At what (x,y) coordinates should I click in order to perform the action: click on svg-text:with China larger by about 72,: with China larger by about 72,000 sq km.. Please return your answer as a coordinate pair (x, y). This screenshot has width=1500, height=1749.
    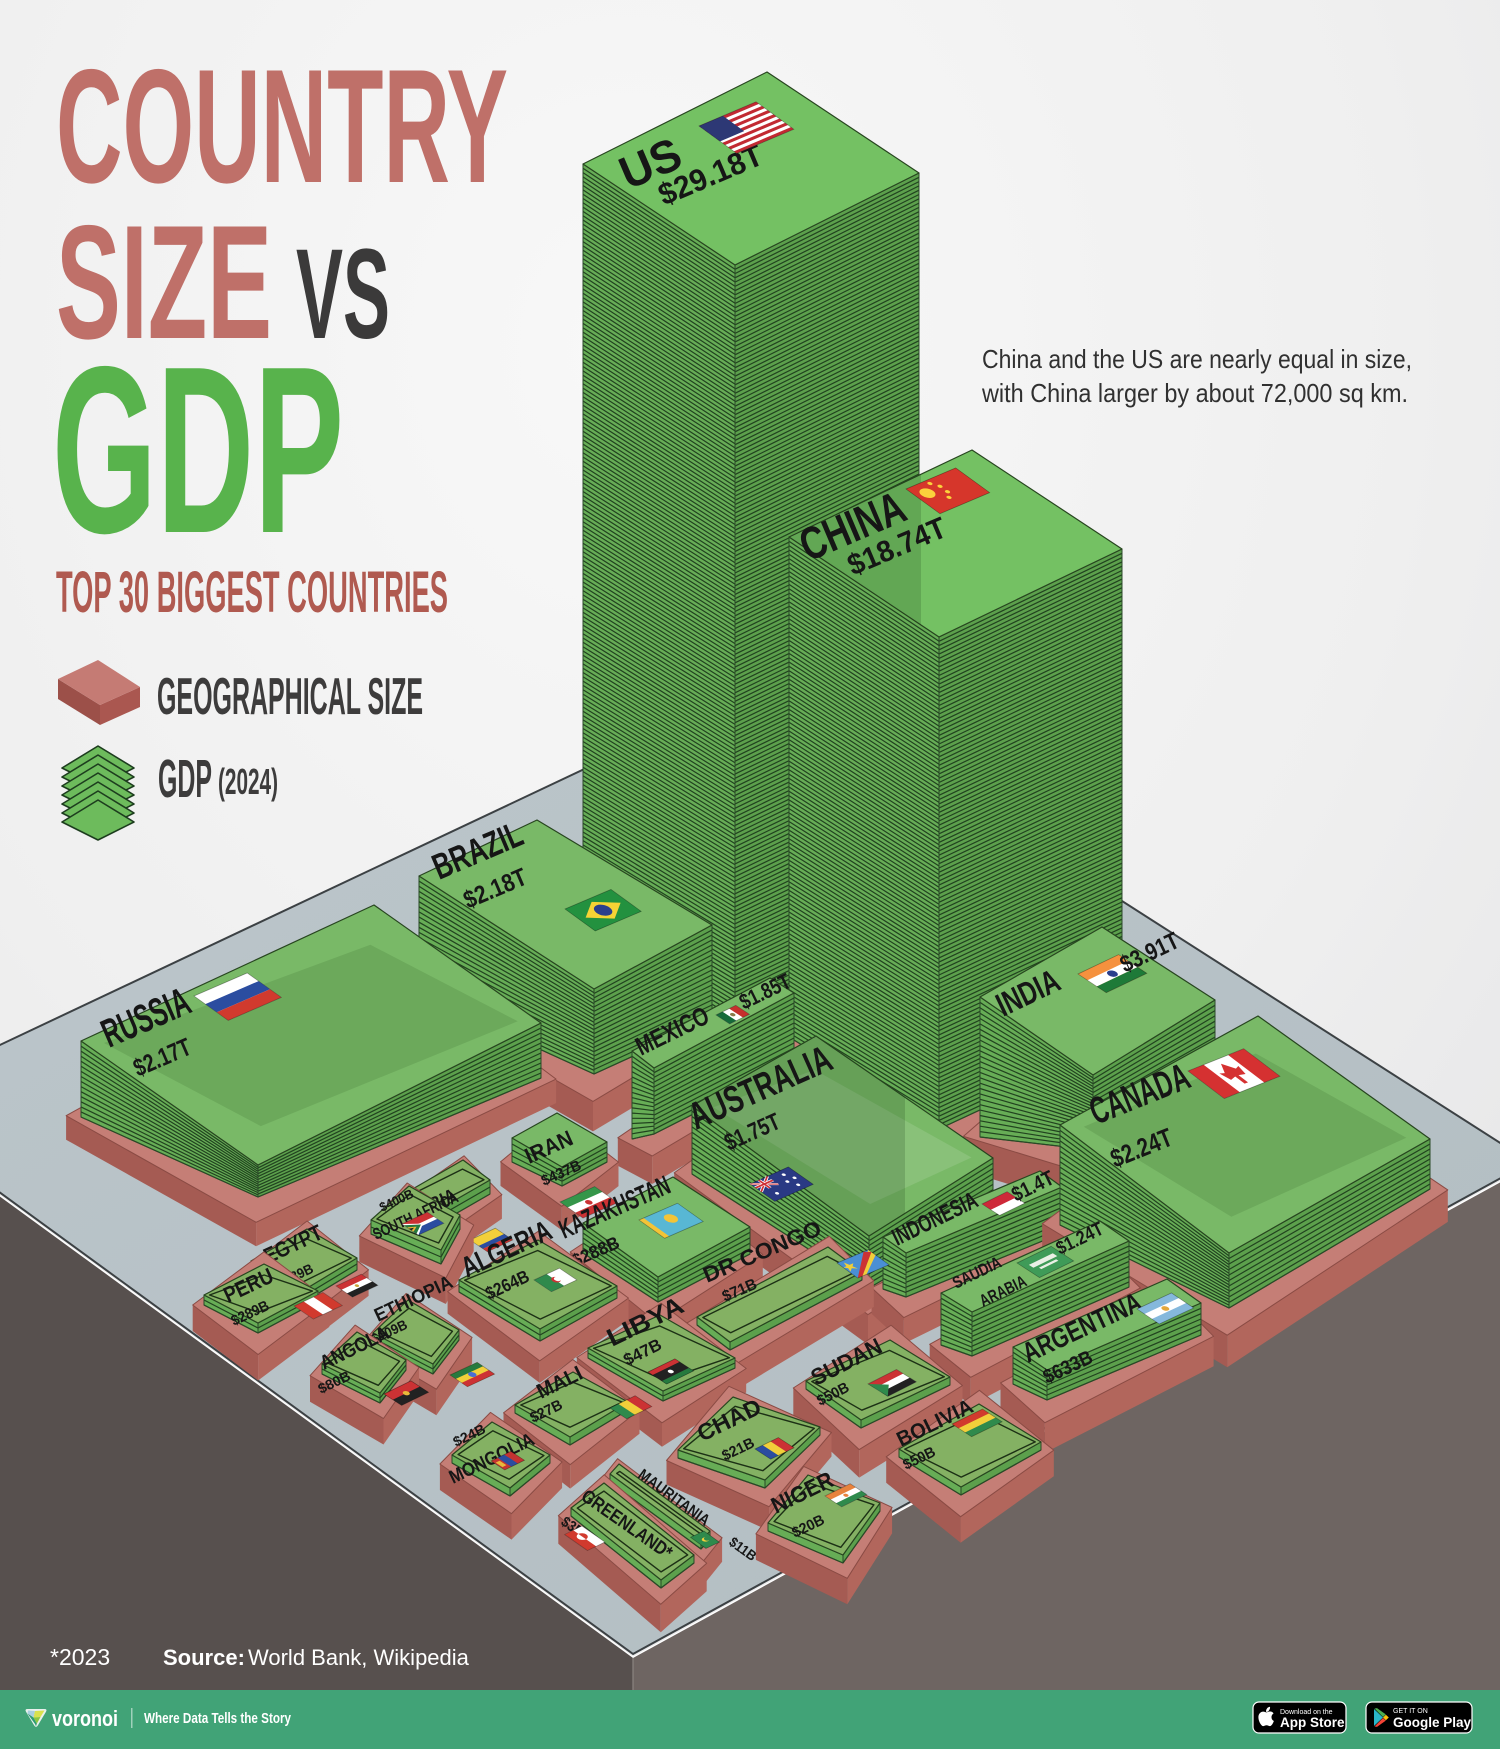
    Looking at the image, I should click on (1194, 393).